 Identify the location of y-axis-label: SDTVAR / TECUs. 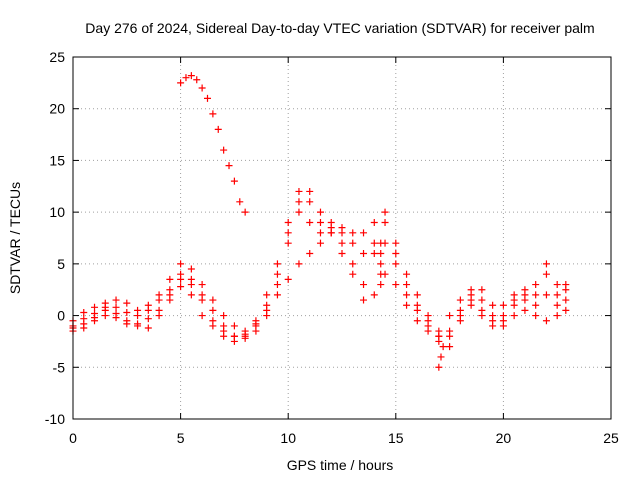
(15, 238).